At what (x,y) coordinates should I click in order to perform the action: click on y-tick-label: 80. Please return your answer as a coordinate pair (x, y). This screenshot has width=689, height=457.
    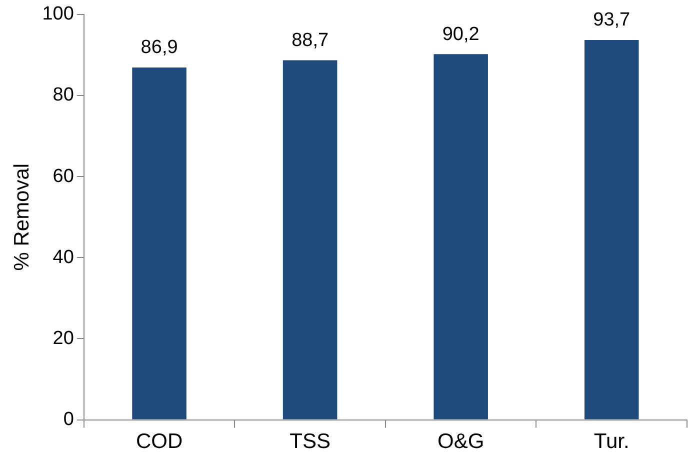
    Looking at the image, I should click on (63, 95).